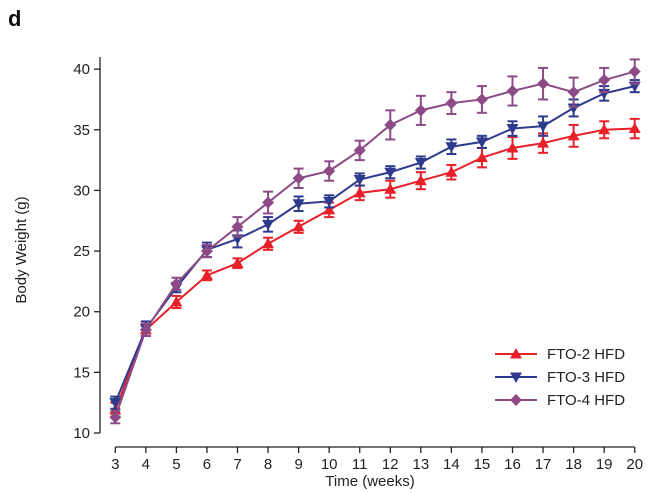 The width and height of the screenshot is (665, 493). I want to click on legend-item-fto-4-hfd: FTO-4 HFD, so click(560, 400).